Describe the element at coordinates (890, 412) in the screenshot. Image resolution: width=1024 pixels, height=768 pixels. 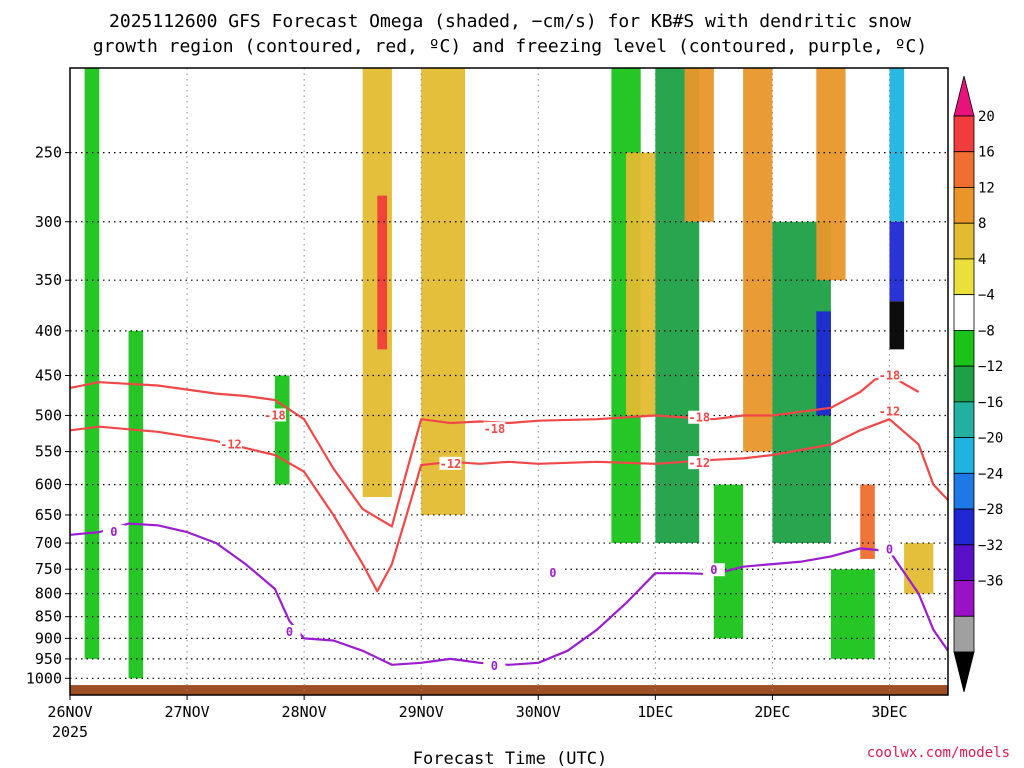
I see `contour-label-7: -12` at that location.